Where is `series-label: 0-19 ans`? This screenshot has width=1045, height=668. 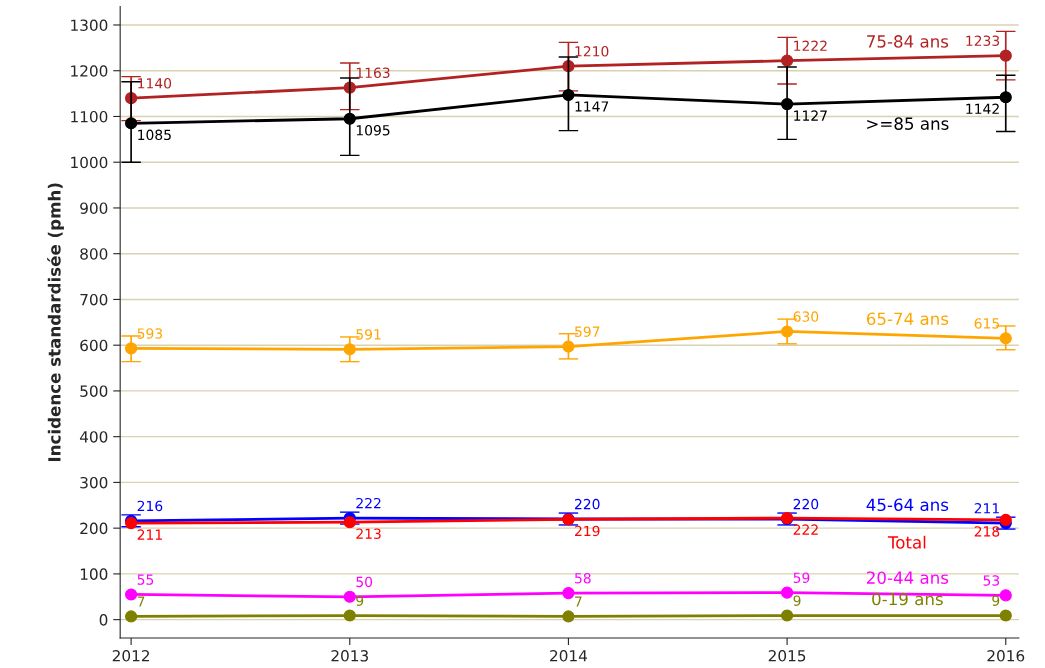 series-label: 0-19 ans is located at coordinates (907, 599).